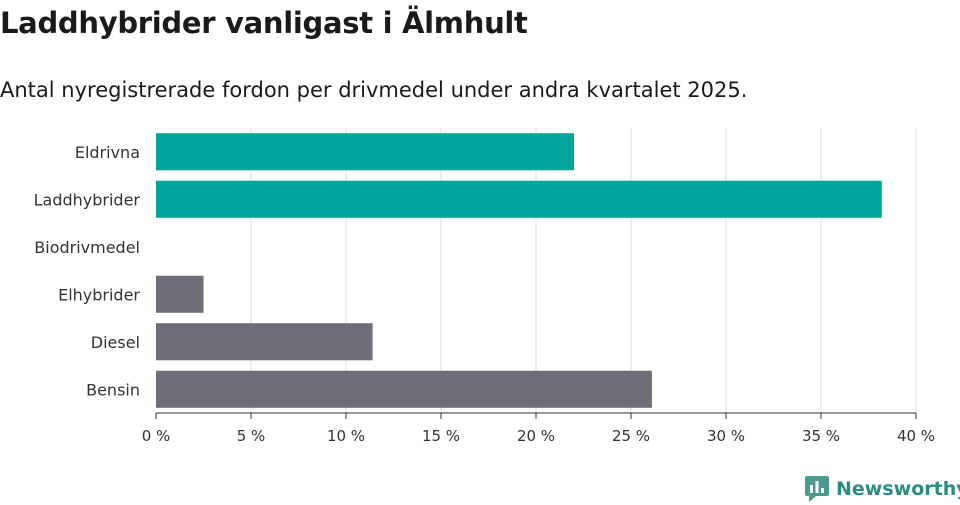 This screenshot has height=505, width=960. I want to click on category-label: Diesel, so click(115, 342).